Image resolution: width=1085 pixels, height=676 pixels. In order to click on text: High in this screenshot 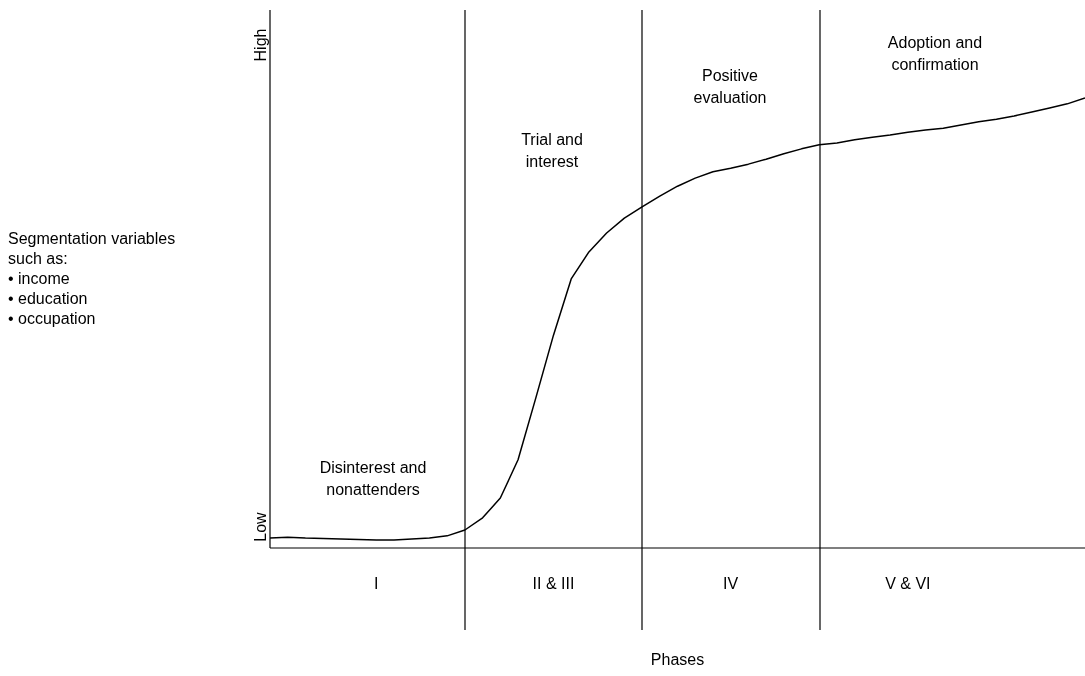, I will do `click(261, 45)`.